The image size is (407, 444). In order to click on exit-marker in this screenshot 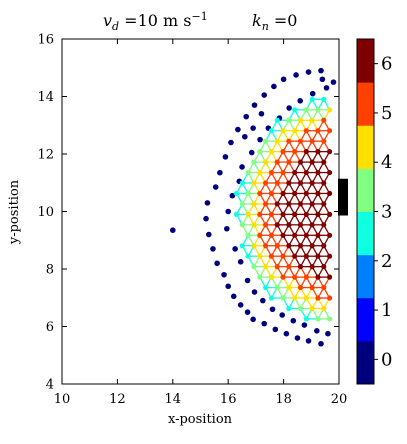, I will do `click(343, 197)`.